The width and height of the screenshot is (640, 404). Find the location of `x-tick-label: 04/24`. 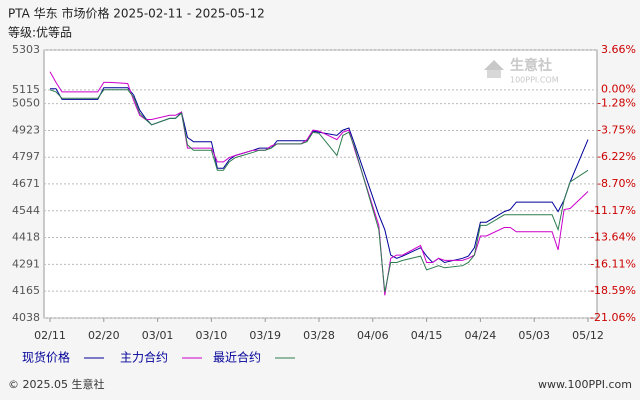

x-tick-label: 04/24 is located at coordinates (481, 335).